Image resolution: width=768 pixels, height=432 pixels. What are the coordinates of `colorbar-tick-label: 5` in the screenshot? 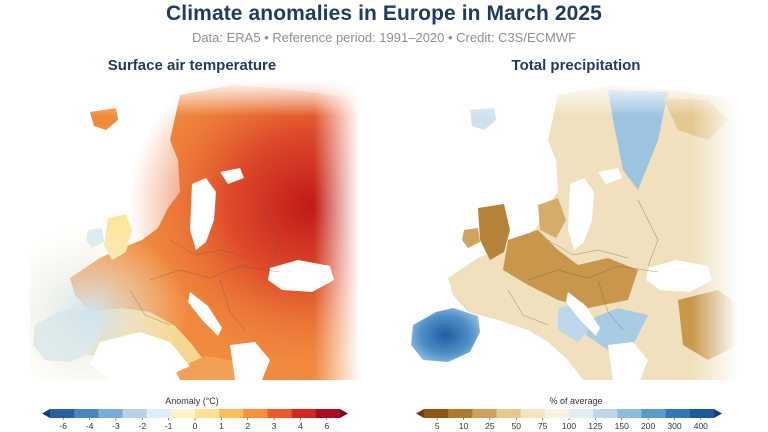 It's located at (437, 426).